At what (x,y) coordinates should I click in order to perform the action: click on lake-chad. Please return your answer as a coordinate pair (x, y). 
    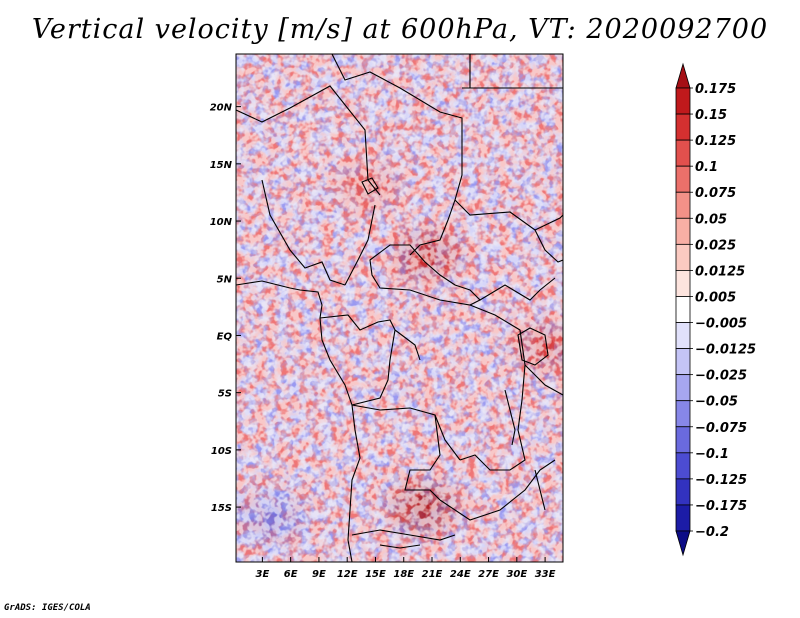
    Looking at the image, I should click on (370, 186).